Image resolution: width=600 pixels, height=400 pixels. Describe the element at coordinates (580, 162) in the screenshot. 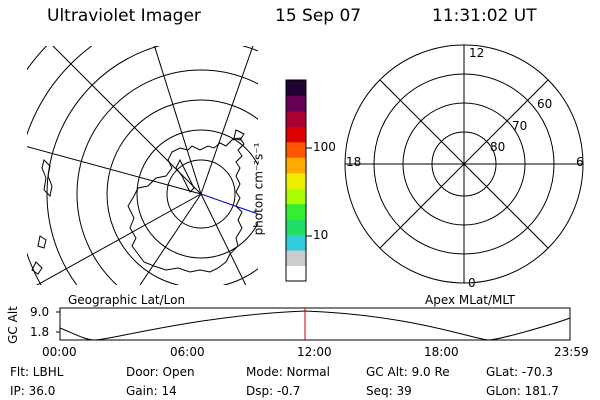

I see `mlt-label-6: 6` at that location.